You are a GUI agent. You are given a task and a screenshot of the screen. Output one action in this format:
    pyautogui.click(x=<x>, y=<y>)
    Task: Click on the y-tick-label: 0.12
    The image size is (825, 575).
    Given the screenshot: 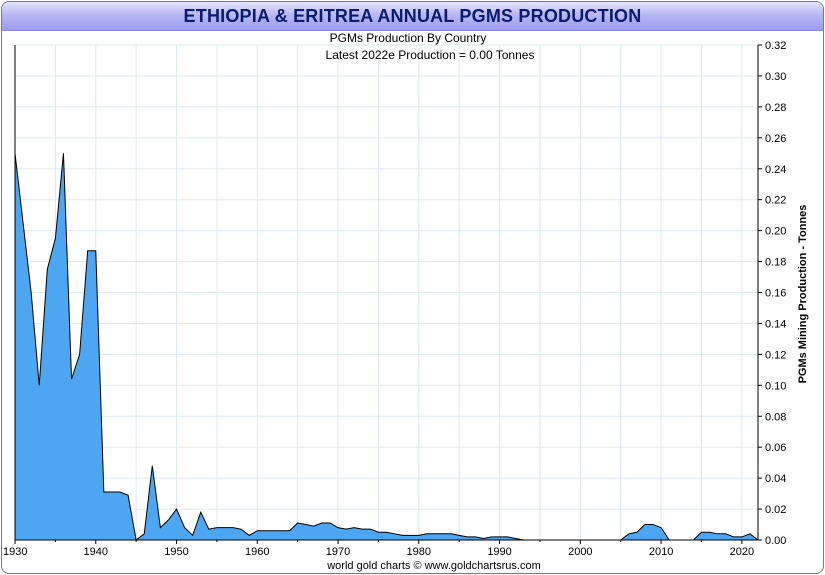 What is the action you would take?
    pyautogui.click(x=775, y=355)
    